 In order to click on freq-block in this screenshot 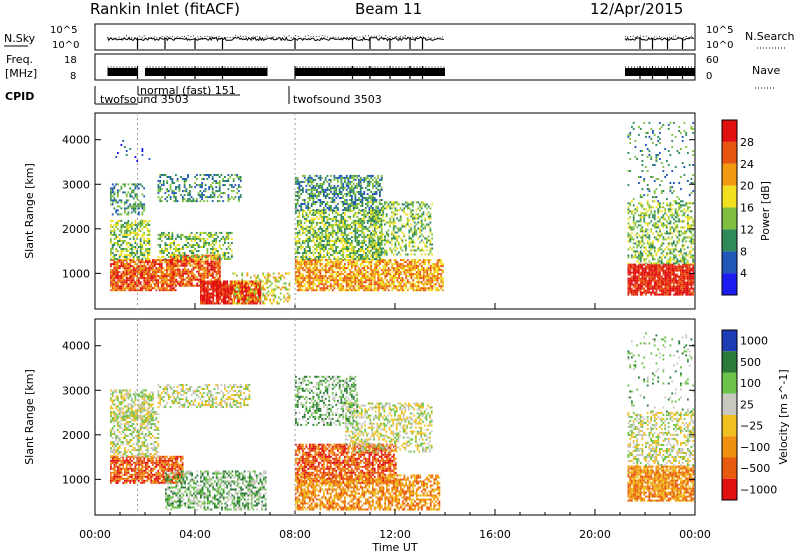, I will do `click(660, 72)`.